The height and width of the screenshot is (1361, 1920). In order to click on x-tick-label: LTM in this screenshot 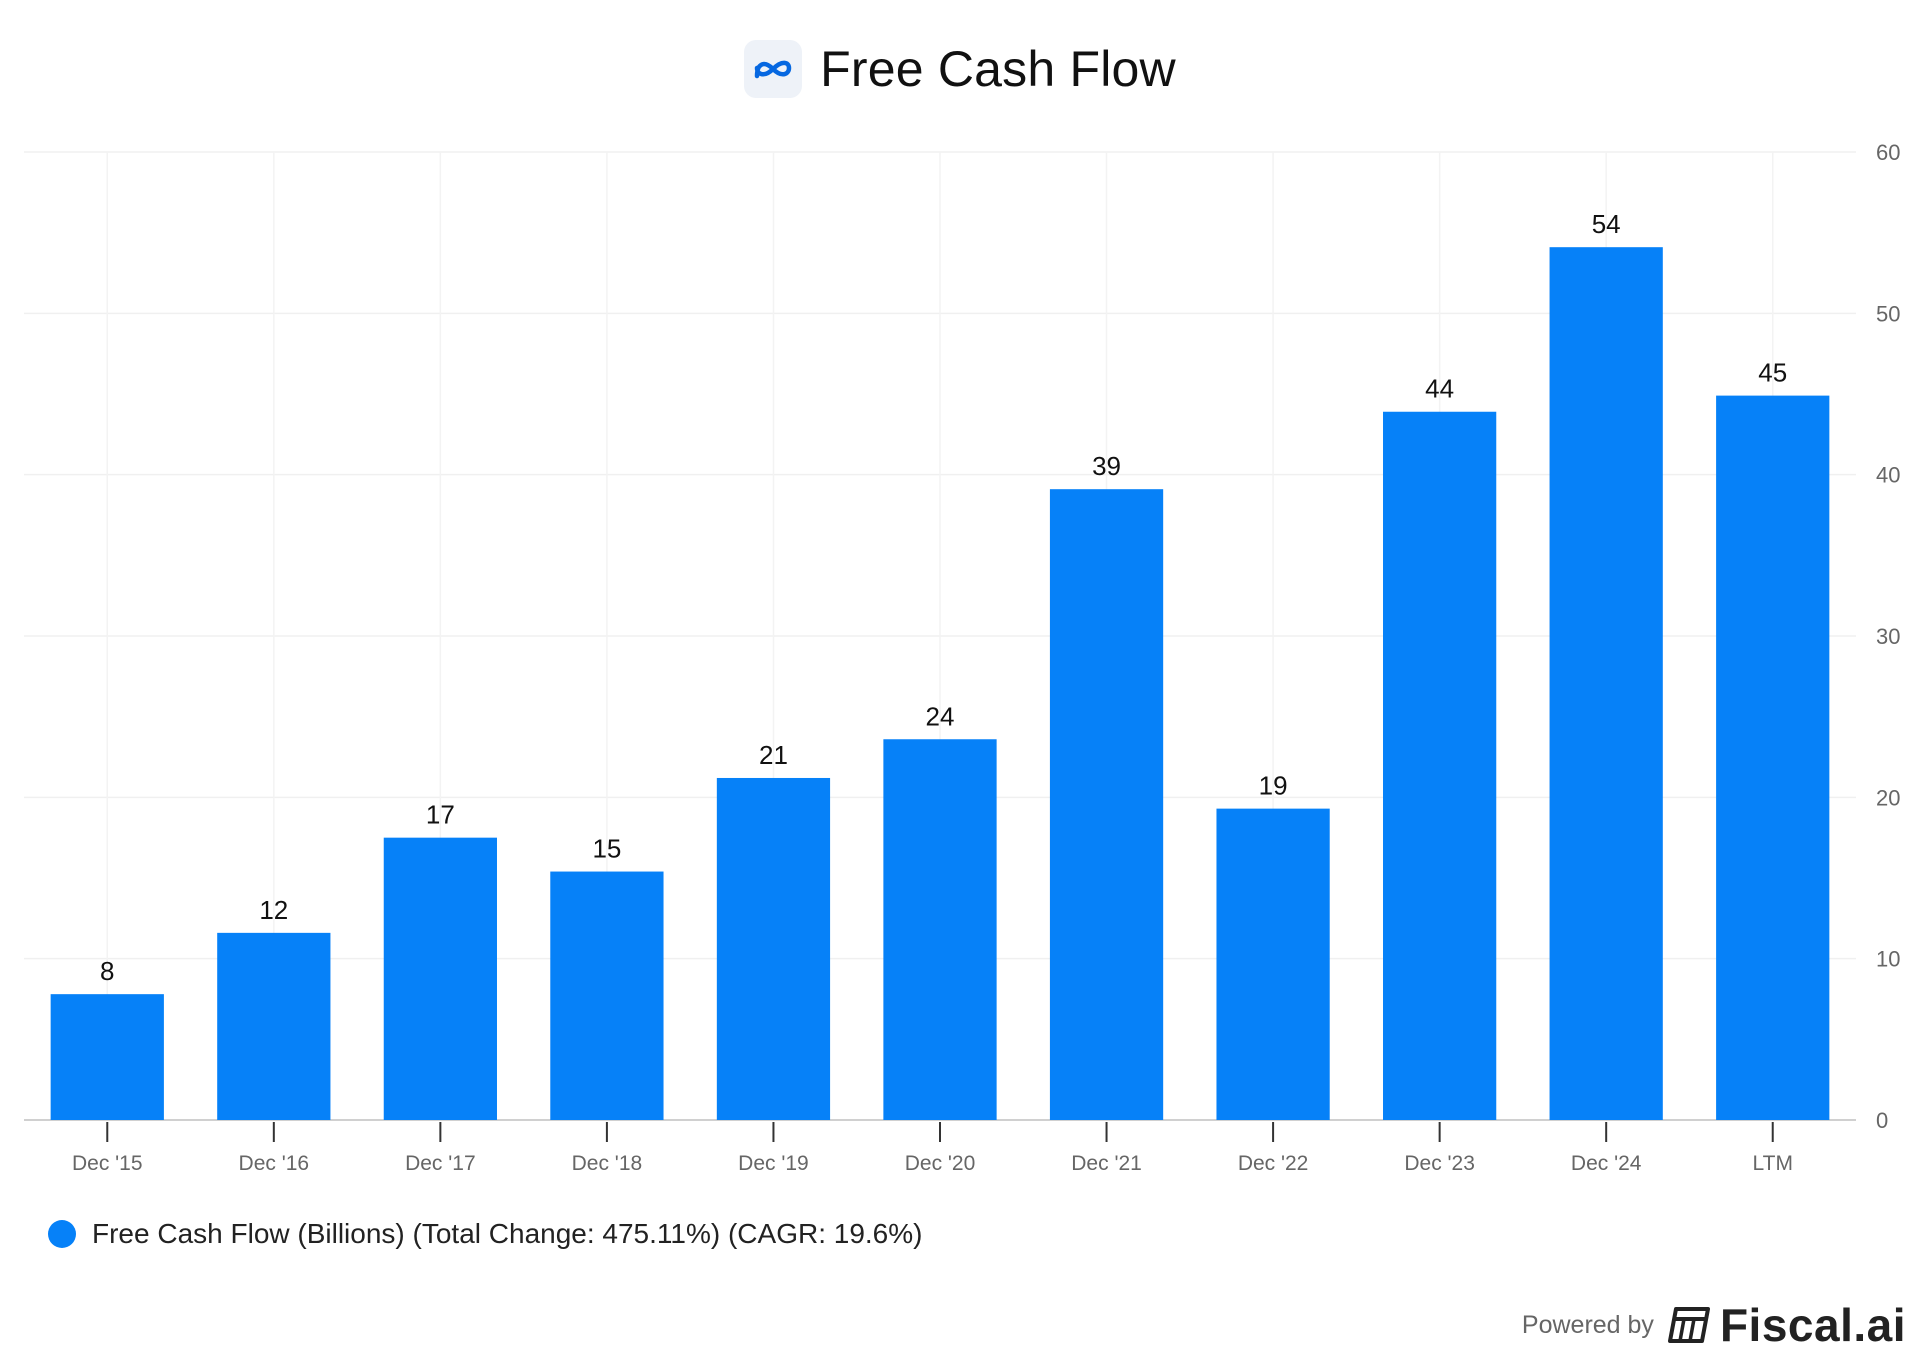, I will do `click(1773, 1163)`.